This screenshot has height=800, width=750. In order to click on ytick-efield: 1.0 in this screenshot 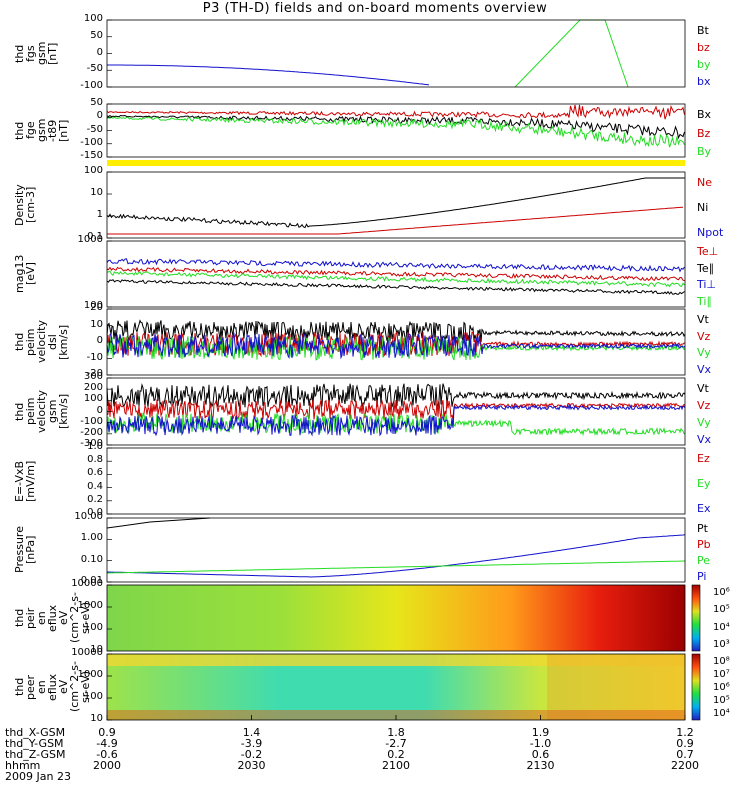, I will do `click(95, 446)`.